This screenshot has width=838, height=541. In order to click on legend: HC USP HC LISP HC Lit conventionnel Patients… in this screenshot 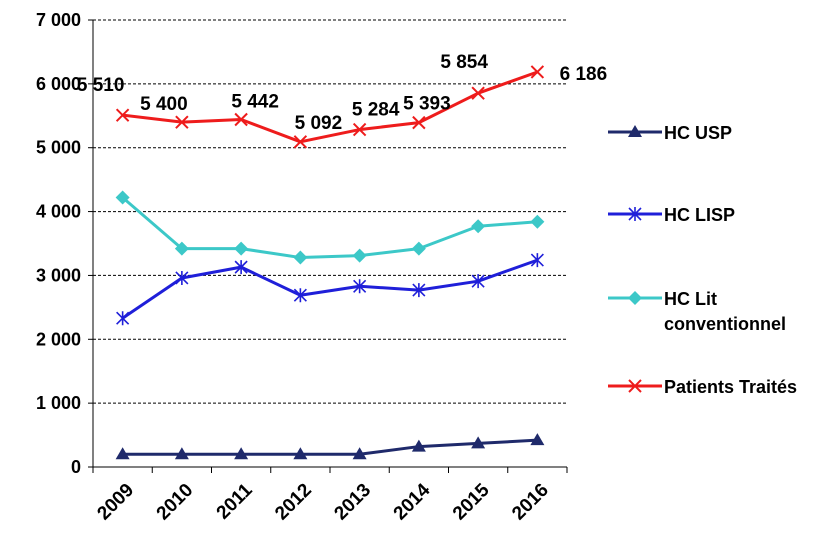, I will do `click(702, 260)`.